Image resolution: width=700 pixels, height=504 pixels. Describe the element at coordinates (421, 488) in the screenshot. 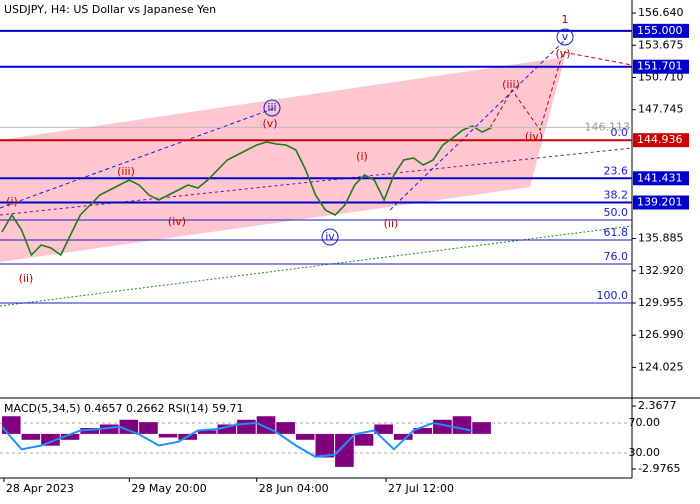

I see `x-tick-label: 27 Jul 12:00` at that location.